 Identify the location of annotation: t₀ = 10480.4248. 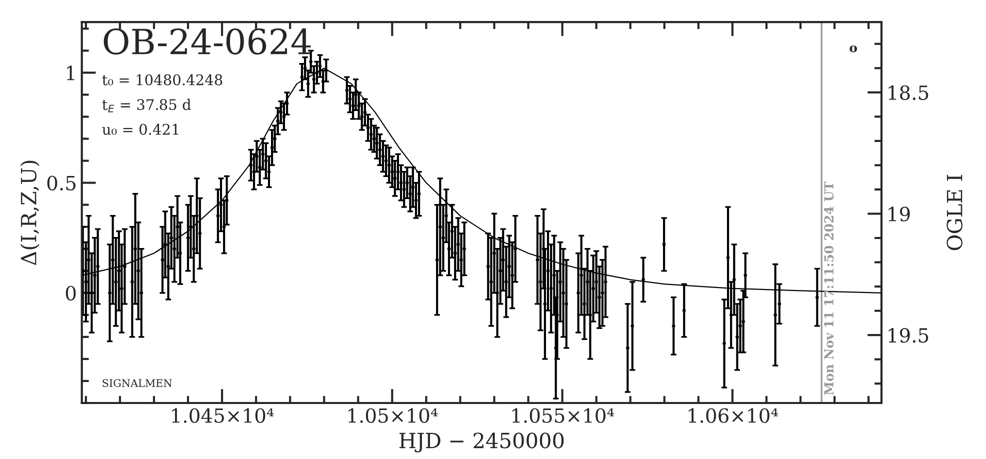
(162, 80).